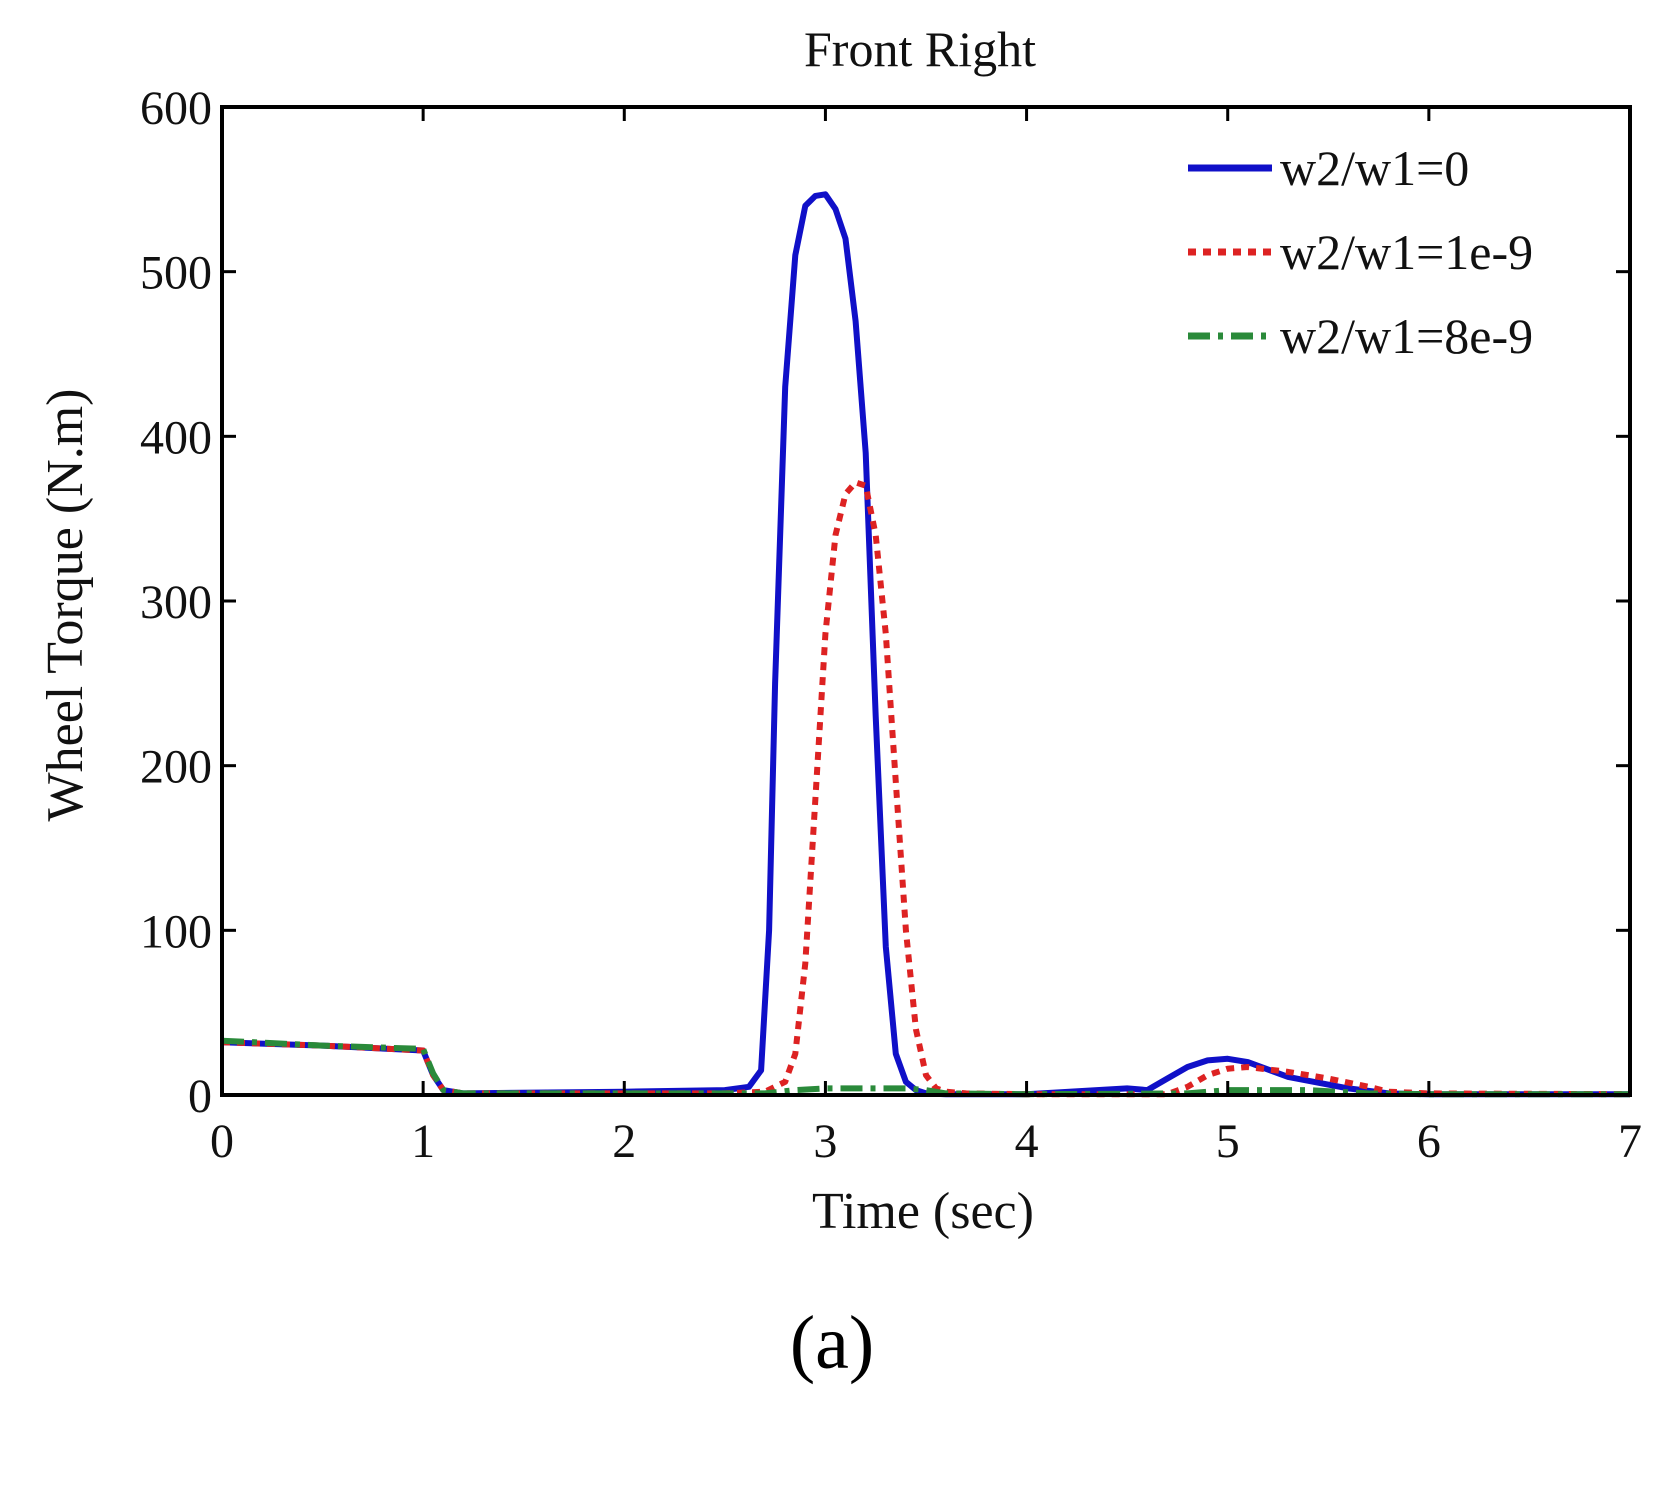  Describe the element at coordinates (423, 1141) in the screenshot. I see `x-tick-label: 1` at that location.